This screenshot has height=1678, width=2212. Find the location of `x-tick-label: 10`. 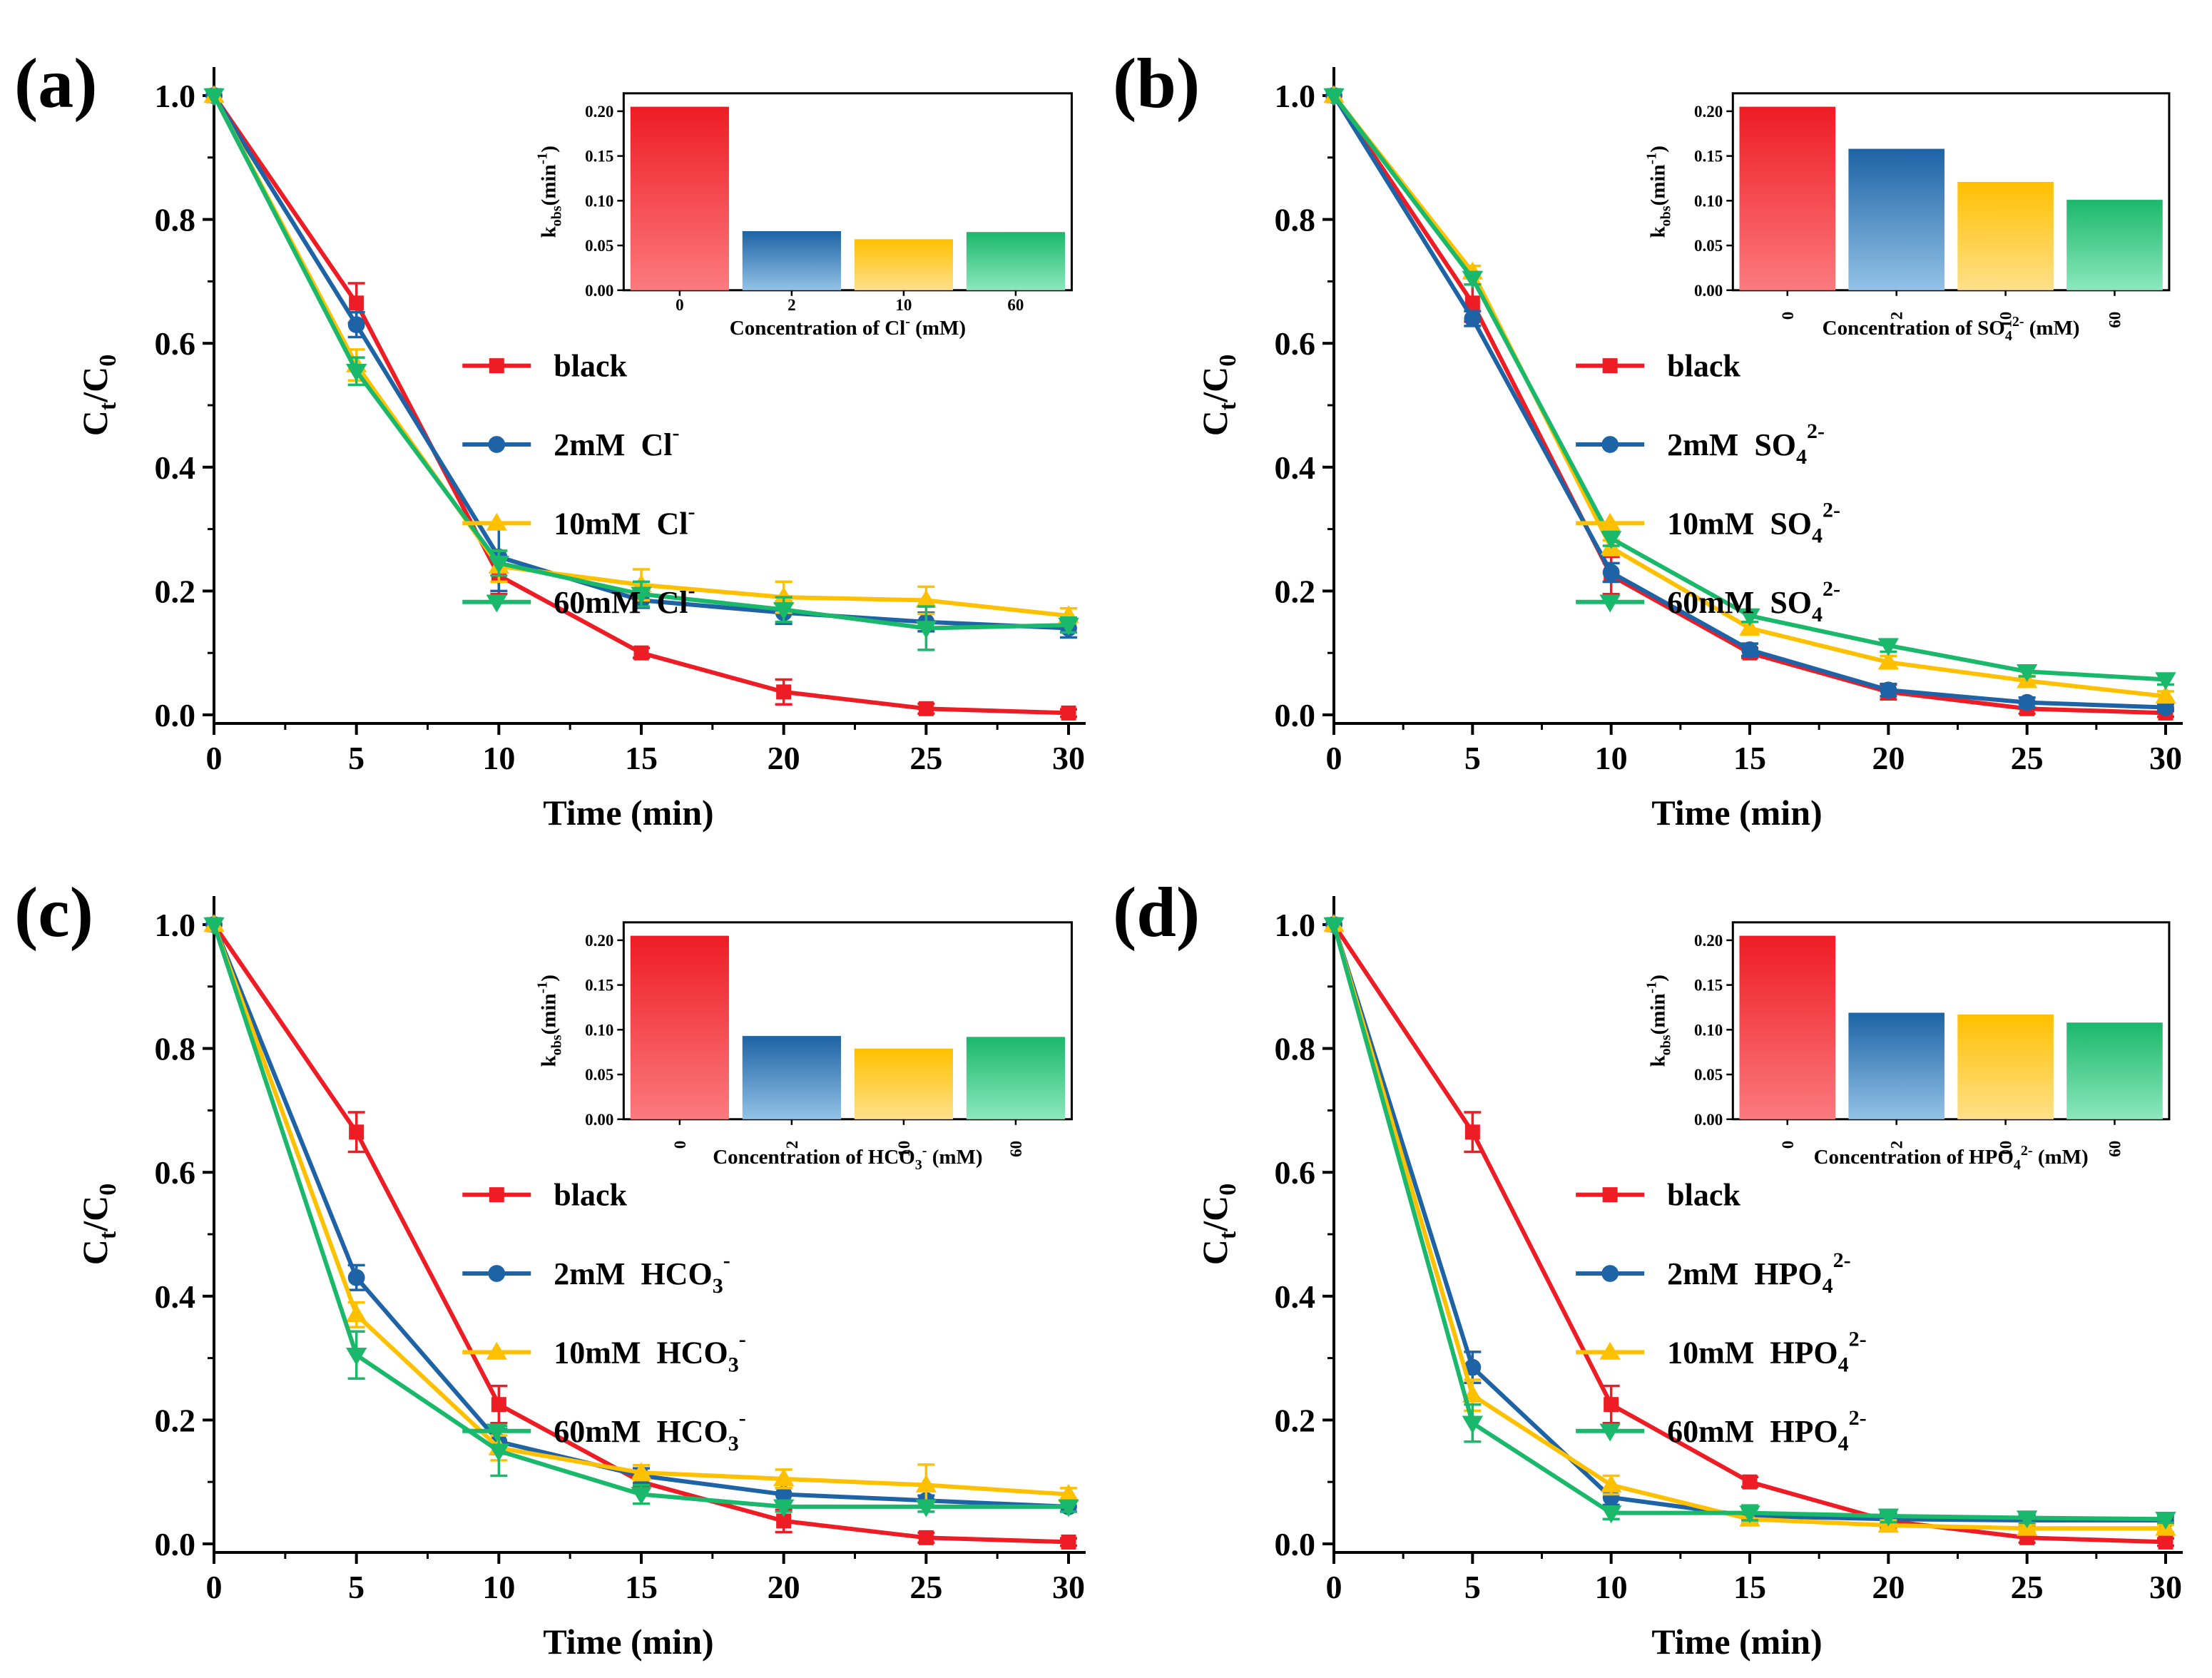

x-tick-label: 10 is located at coordinates (498, 758).